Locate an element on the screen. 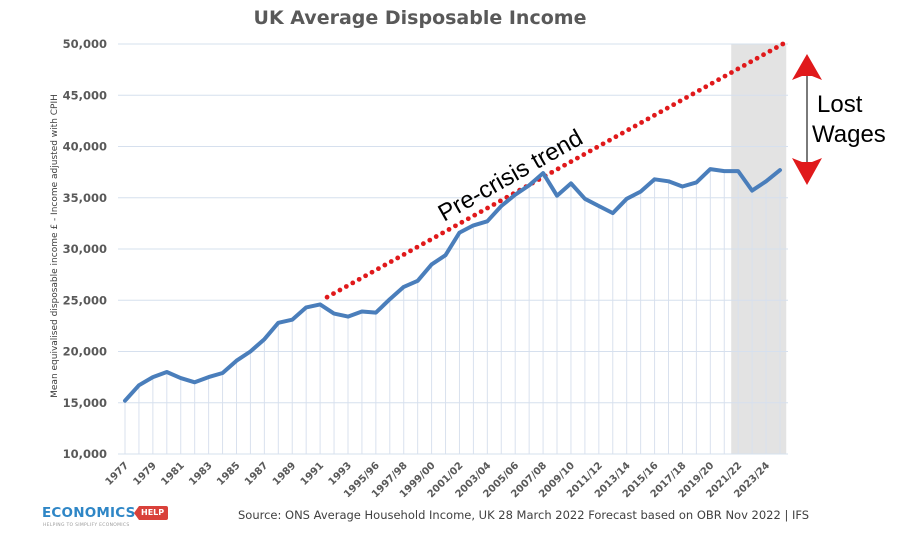  x-tick-label: 1989 is located at coordinates (284, 473).